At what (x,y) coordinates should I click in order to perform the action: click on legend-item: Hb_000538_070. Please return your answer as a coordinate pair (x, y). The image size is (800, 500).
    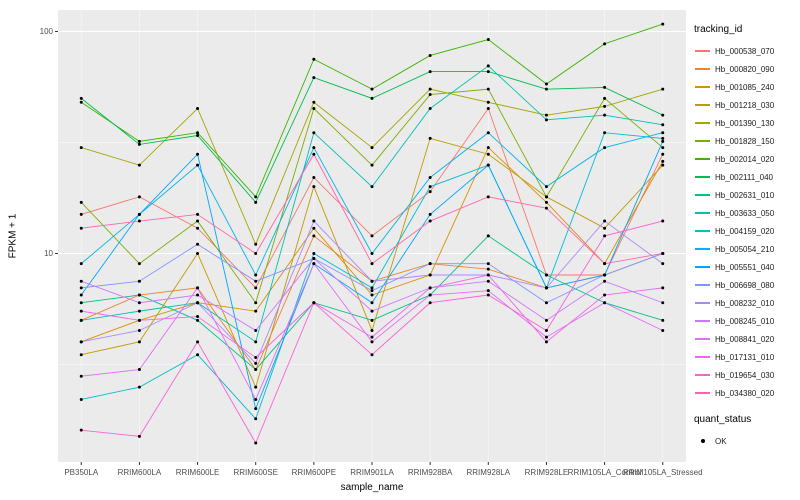
    Looking at the image, I should click on (746, 51).